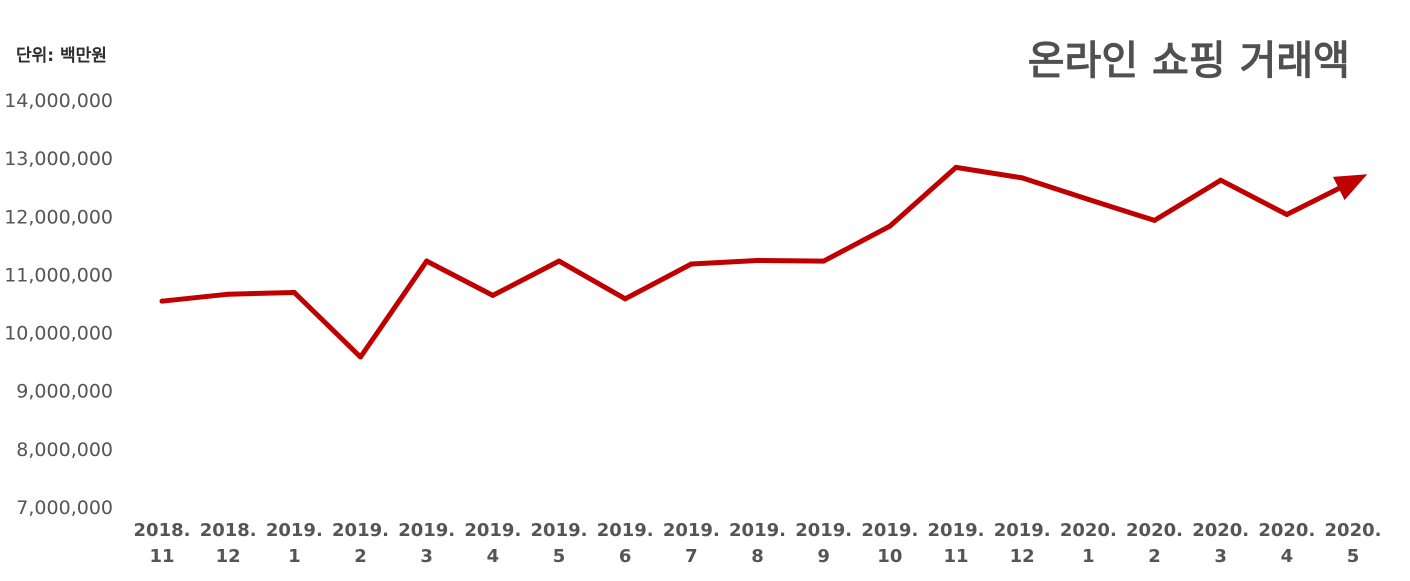 The width and height of the screenshot is (1410, 581). What do you see at coordinates (757, 543) in the screenshot?
I see `x-tick-label: 2019. 8` at bounding box center [757, 543].